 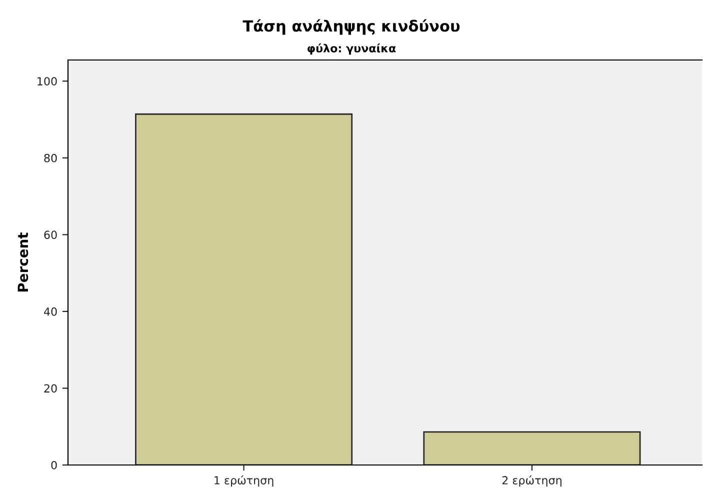 I want to click on y-tick-label: 80, so click(x=50, y=158).